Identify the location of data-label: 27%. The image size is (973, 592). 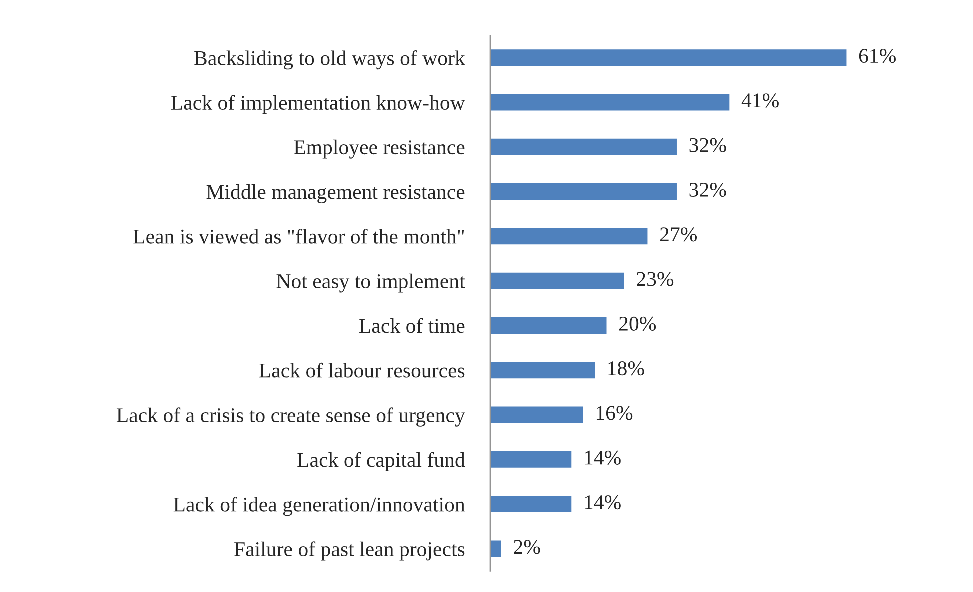
(679, 235).